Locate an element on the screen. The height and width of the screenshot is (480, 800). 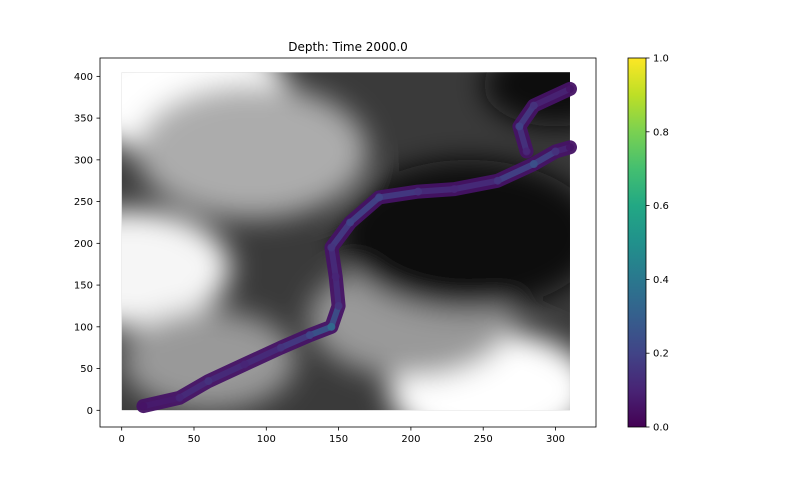
y-tick-label: 50 is located at coordinates (86, 369).